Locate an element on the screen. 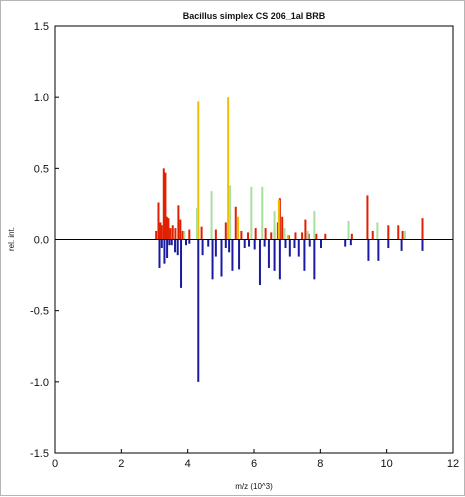 The height and width of the screenshot is (497, 465). x-tick-label-6: 12 is located at coordinates (453, 464).